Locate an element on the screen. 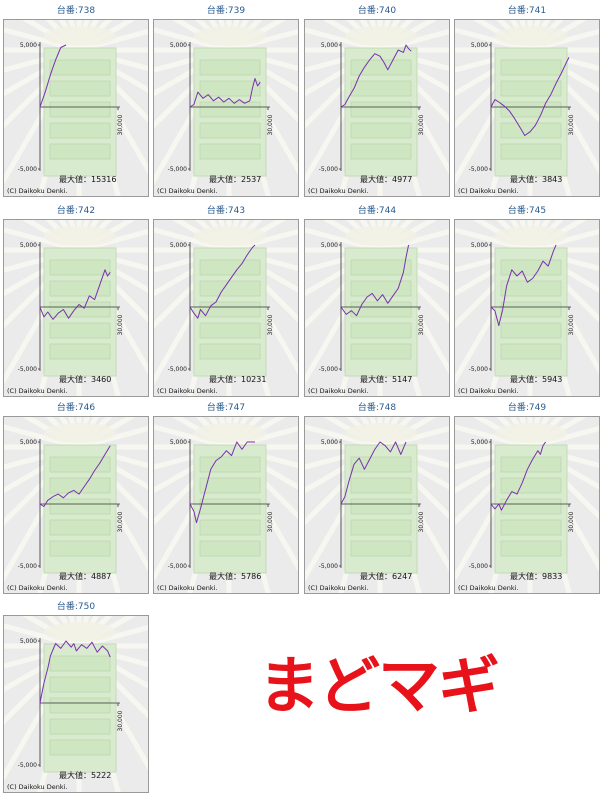 This screenshot has height=798, width=600. max-value-label: 最大値：15316 is located at coordinates (87, 179).